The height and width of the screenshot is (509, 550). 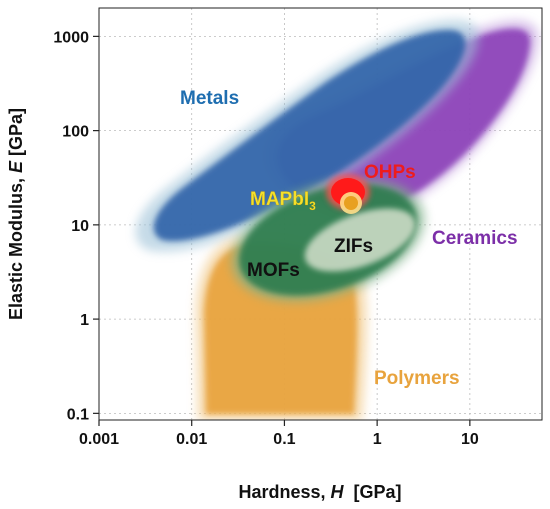 I want to click on region-mapbi3-core, so click(x=351, y=203).